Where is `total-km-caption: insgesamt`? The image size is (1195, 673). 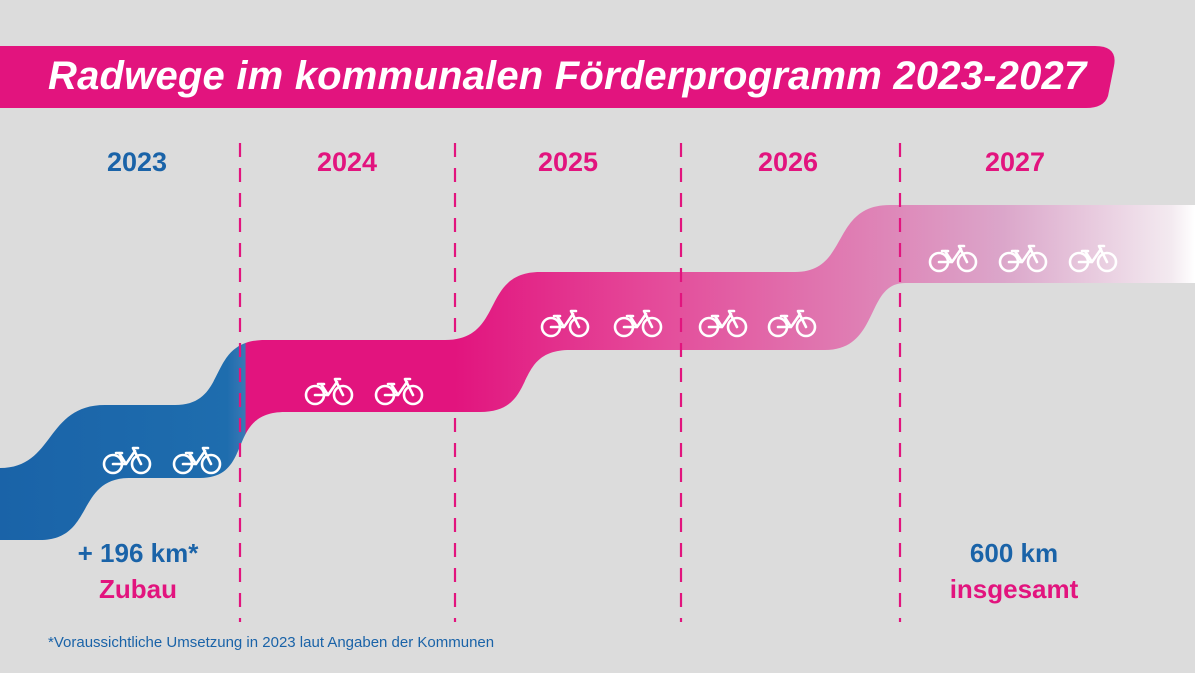 total-km-caption: insgesamt is located at coordinates (1014, 589).